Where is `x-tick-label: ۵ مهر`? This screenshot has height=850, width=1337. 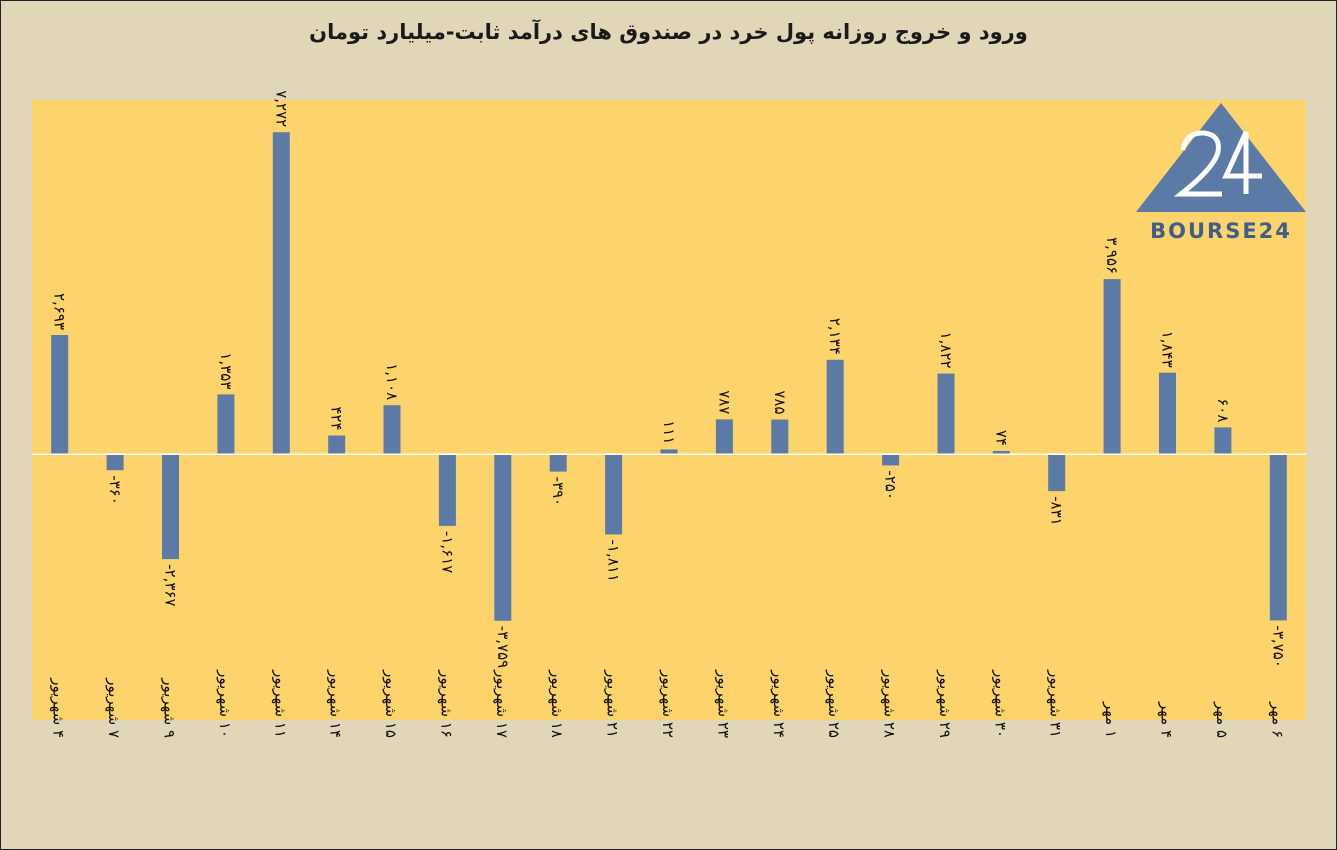
x-tick-label: ۵ مهر is located at coordinates (1222, 719).